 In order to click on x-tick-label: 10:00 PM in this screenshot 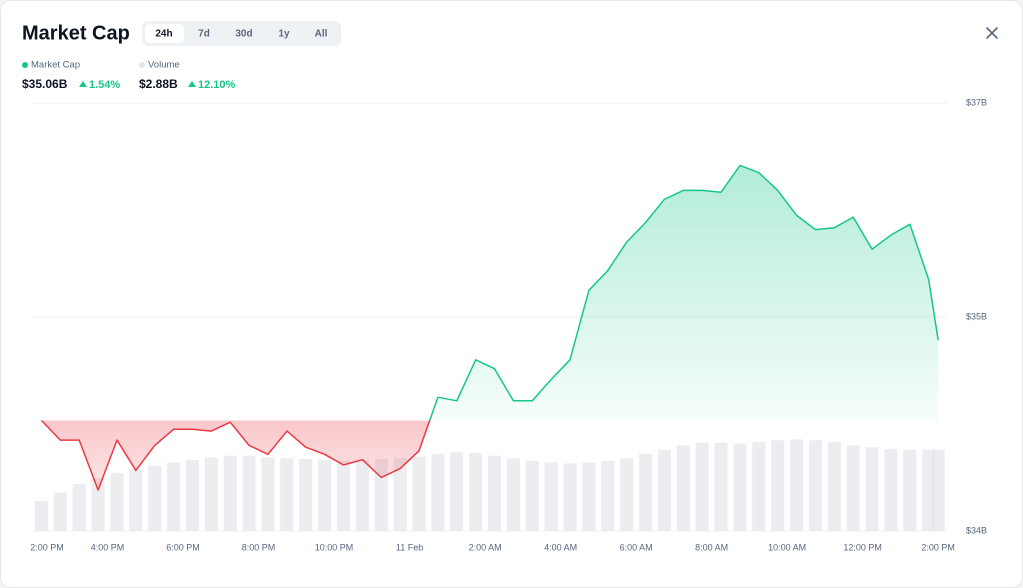, I will do `click(334, 547)`.